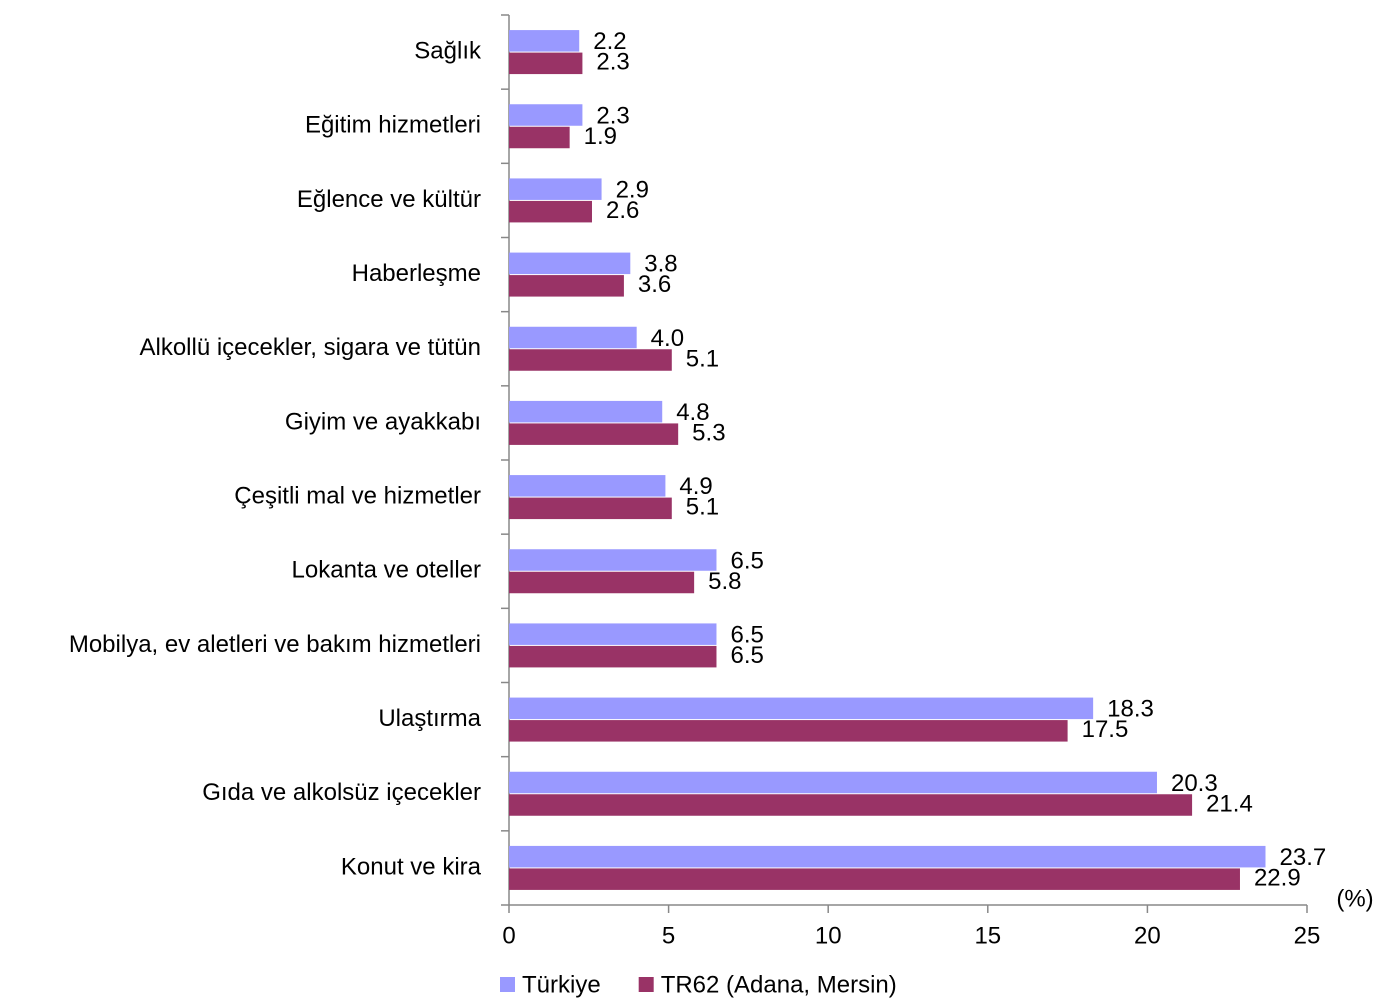 The image size is (1377, 1003). I want to click on value-label: 23.7, so click(1303, 857).